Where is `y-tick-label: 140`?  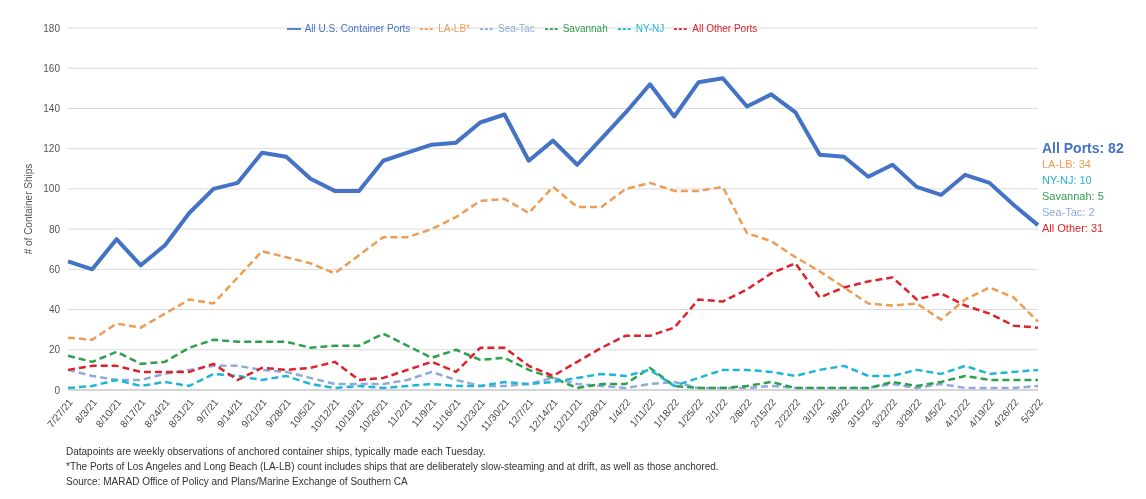 y-tick-label: 140 is located at coordinates (52, 108).